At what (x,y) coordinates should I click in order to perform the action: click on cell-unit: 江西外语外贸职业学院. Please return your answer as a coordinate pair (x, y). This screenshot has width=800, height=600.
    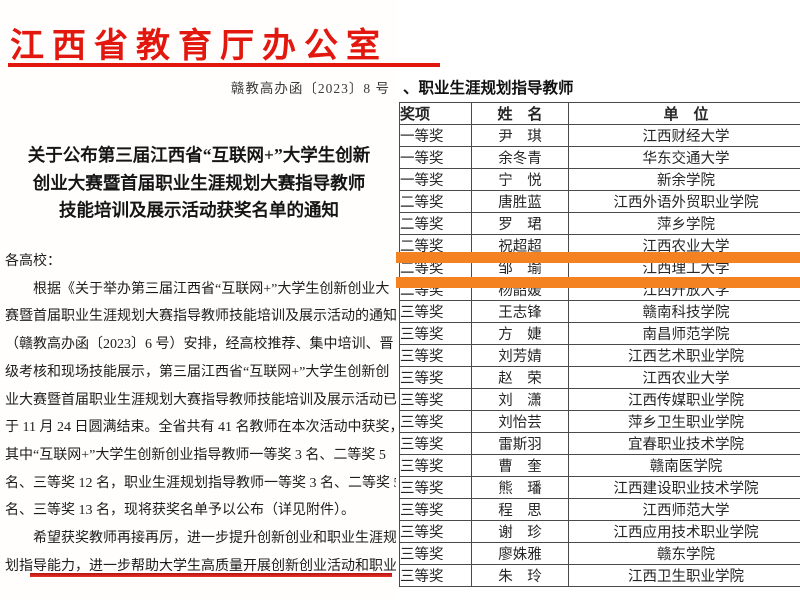
    Looking at the image, I should click on (684, 201).